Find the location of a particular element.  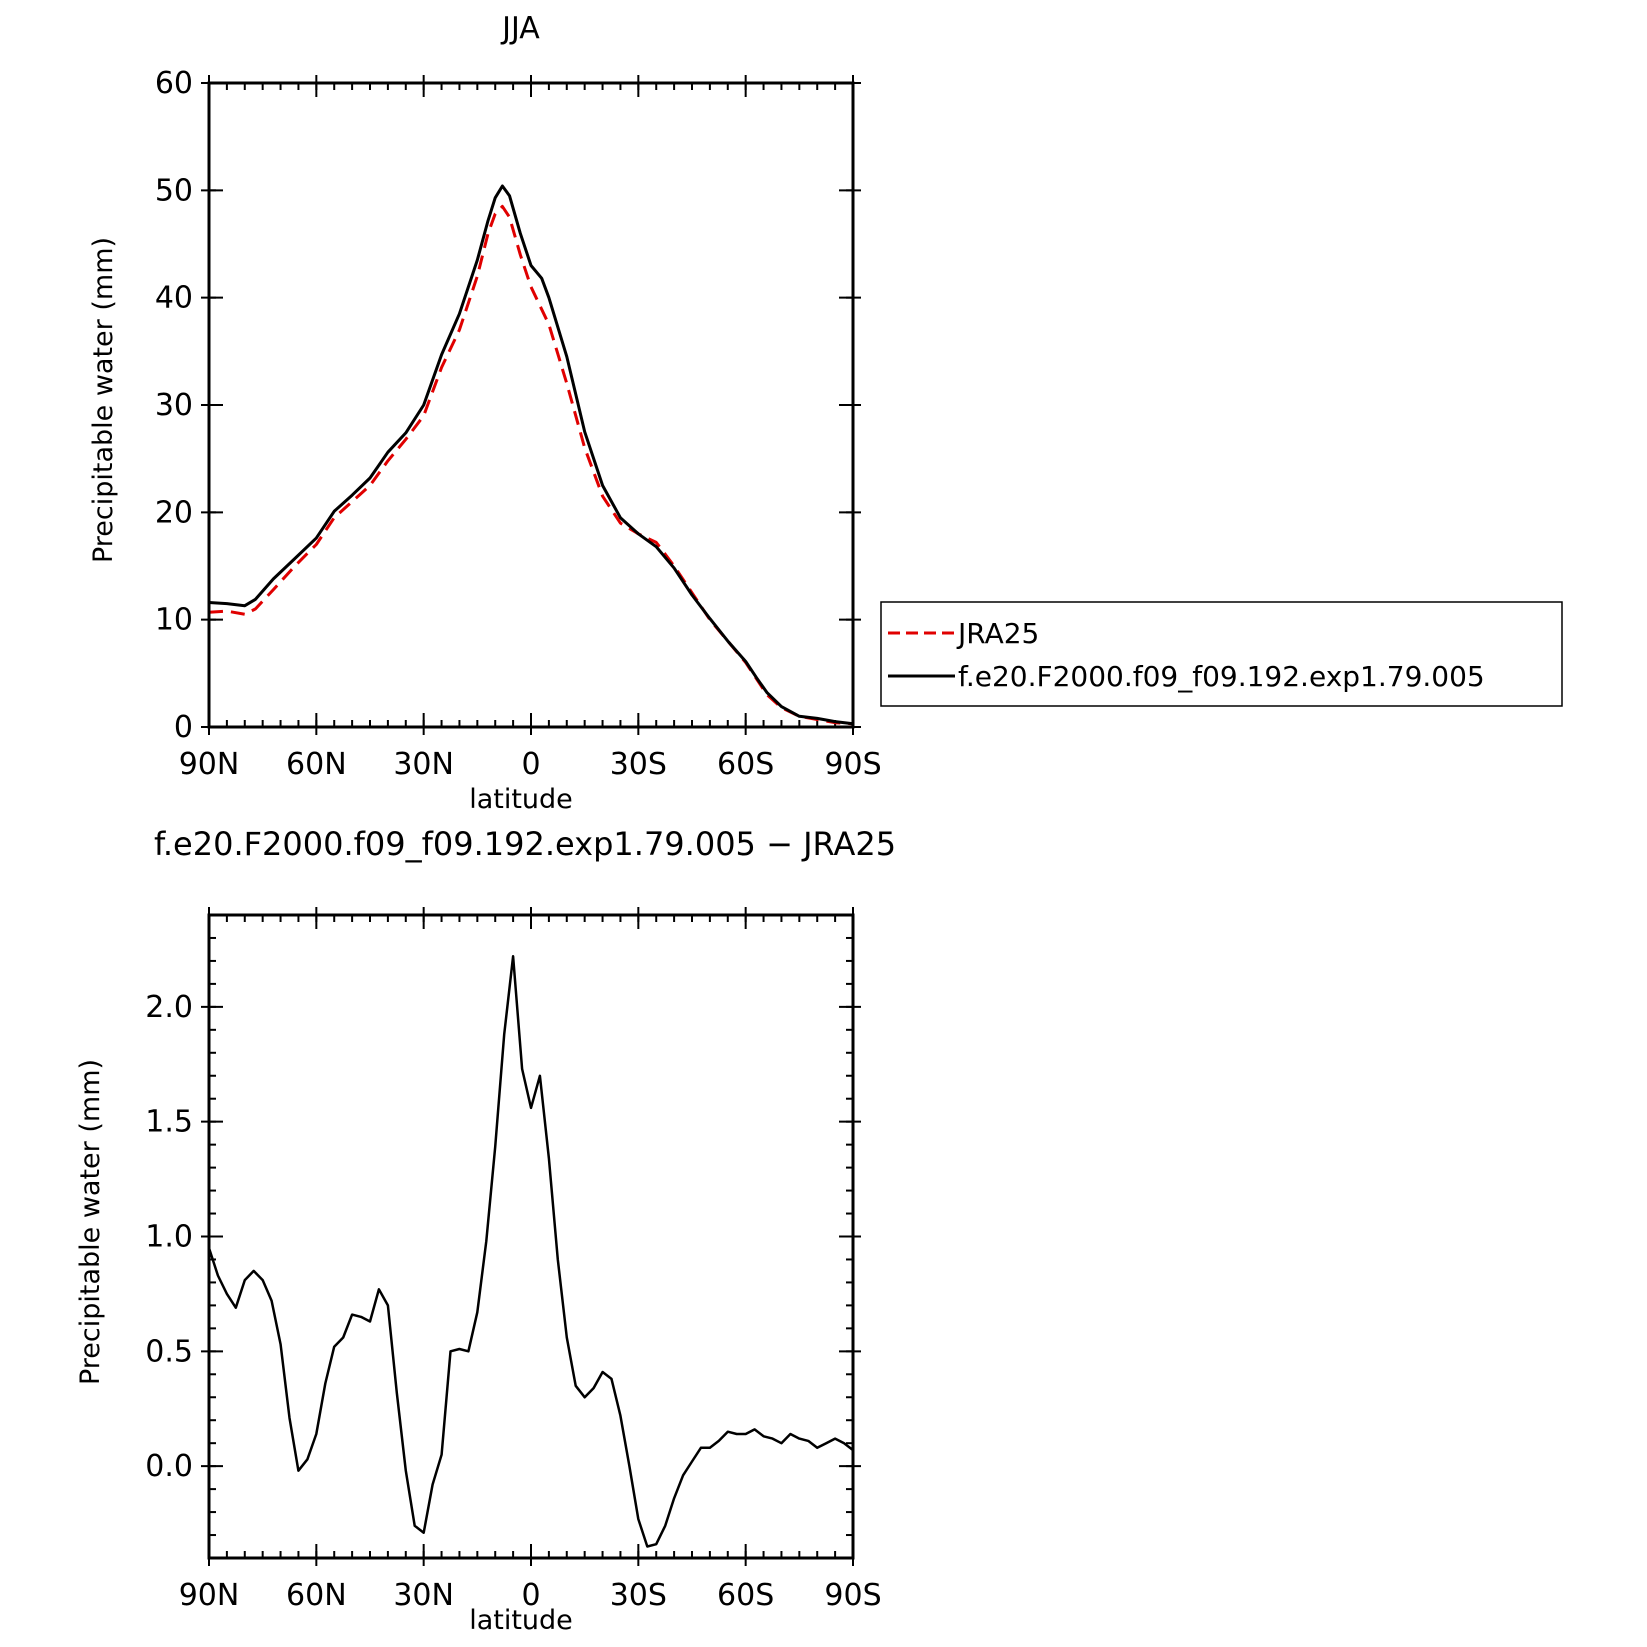

legend-box is located at coordinates (1221, 654).